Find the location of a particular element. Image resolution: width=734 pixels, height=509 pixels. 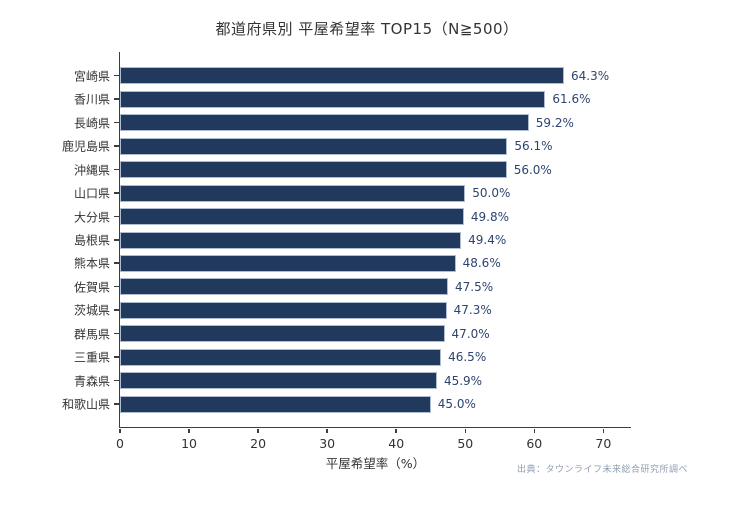

y-axis-label: 香川県 is located at coordinates (91, 99).